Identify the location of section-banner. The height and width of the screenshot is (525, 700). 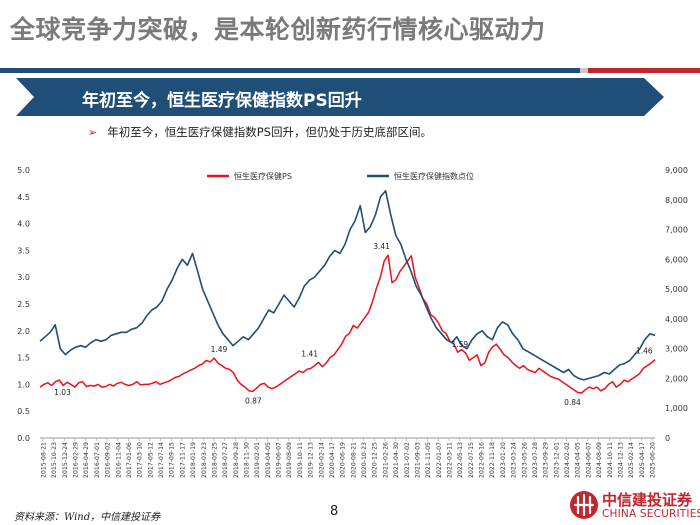
(340, 97).